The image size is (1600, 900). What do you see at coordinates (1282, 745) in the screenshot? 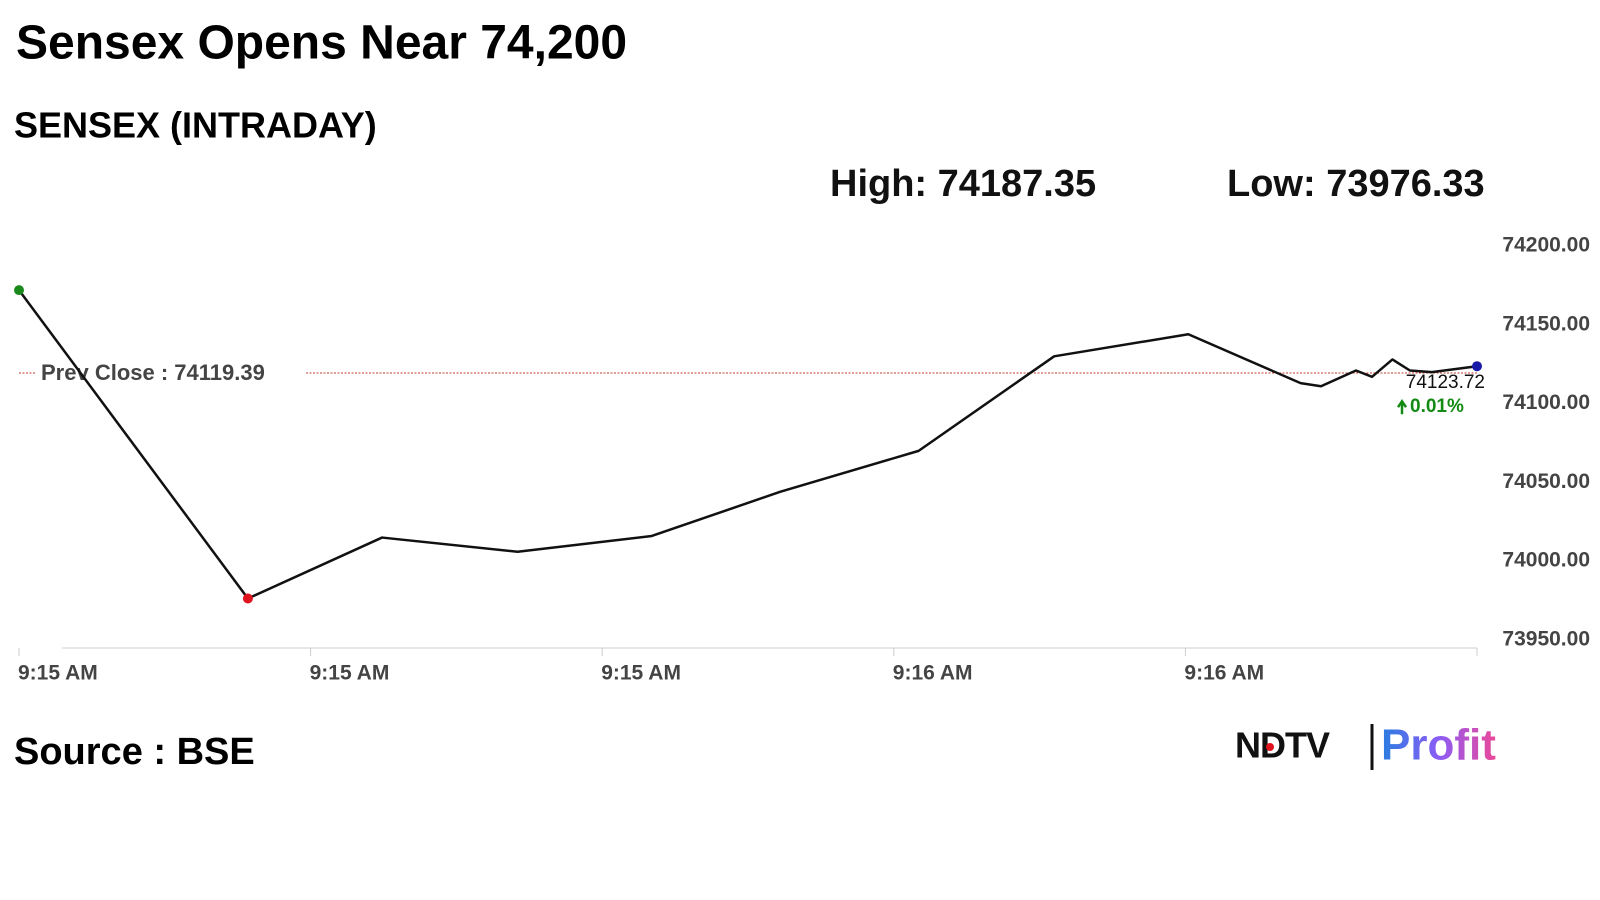
I see `logo-ndtv: NDTV` at bounding box center [1282, 745].